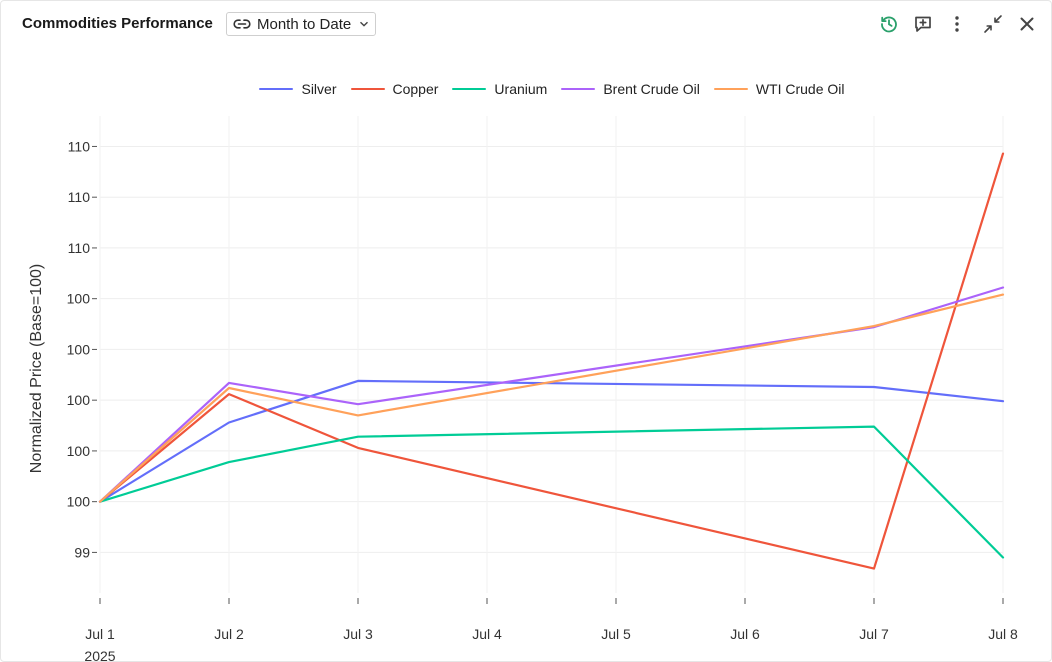 This screenshot has width=1052, height=662. I want to click on legend-item: WTI Crude Oil, so click(779, 89).